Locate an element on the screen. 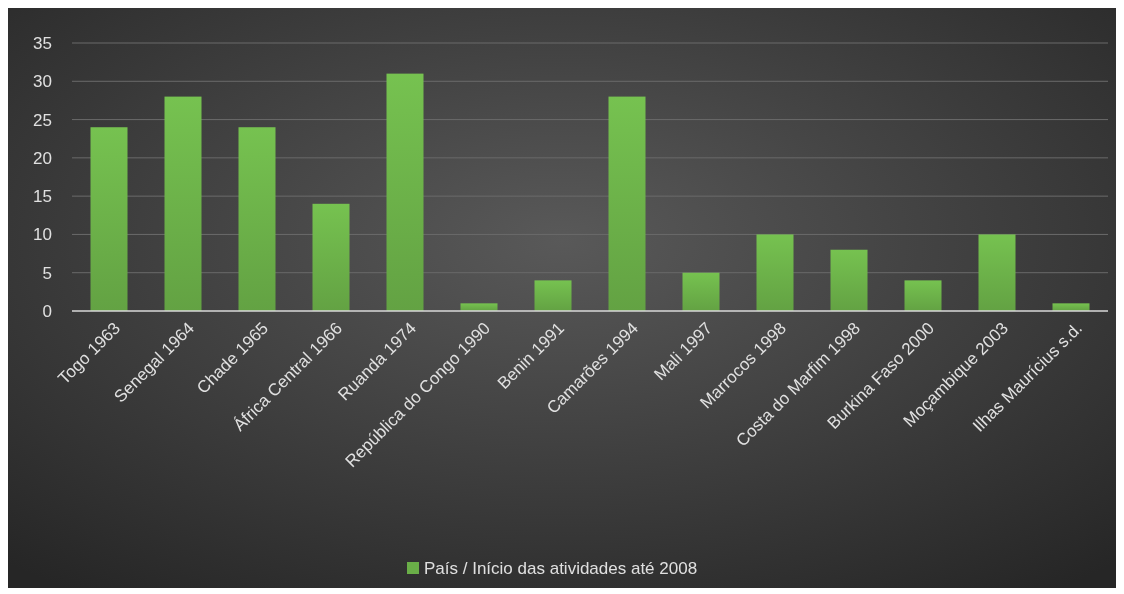 Image resolution: width=1124 pixels, height=594 pixels. y-tick-label: 0 is located at coordinates (47, 311).